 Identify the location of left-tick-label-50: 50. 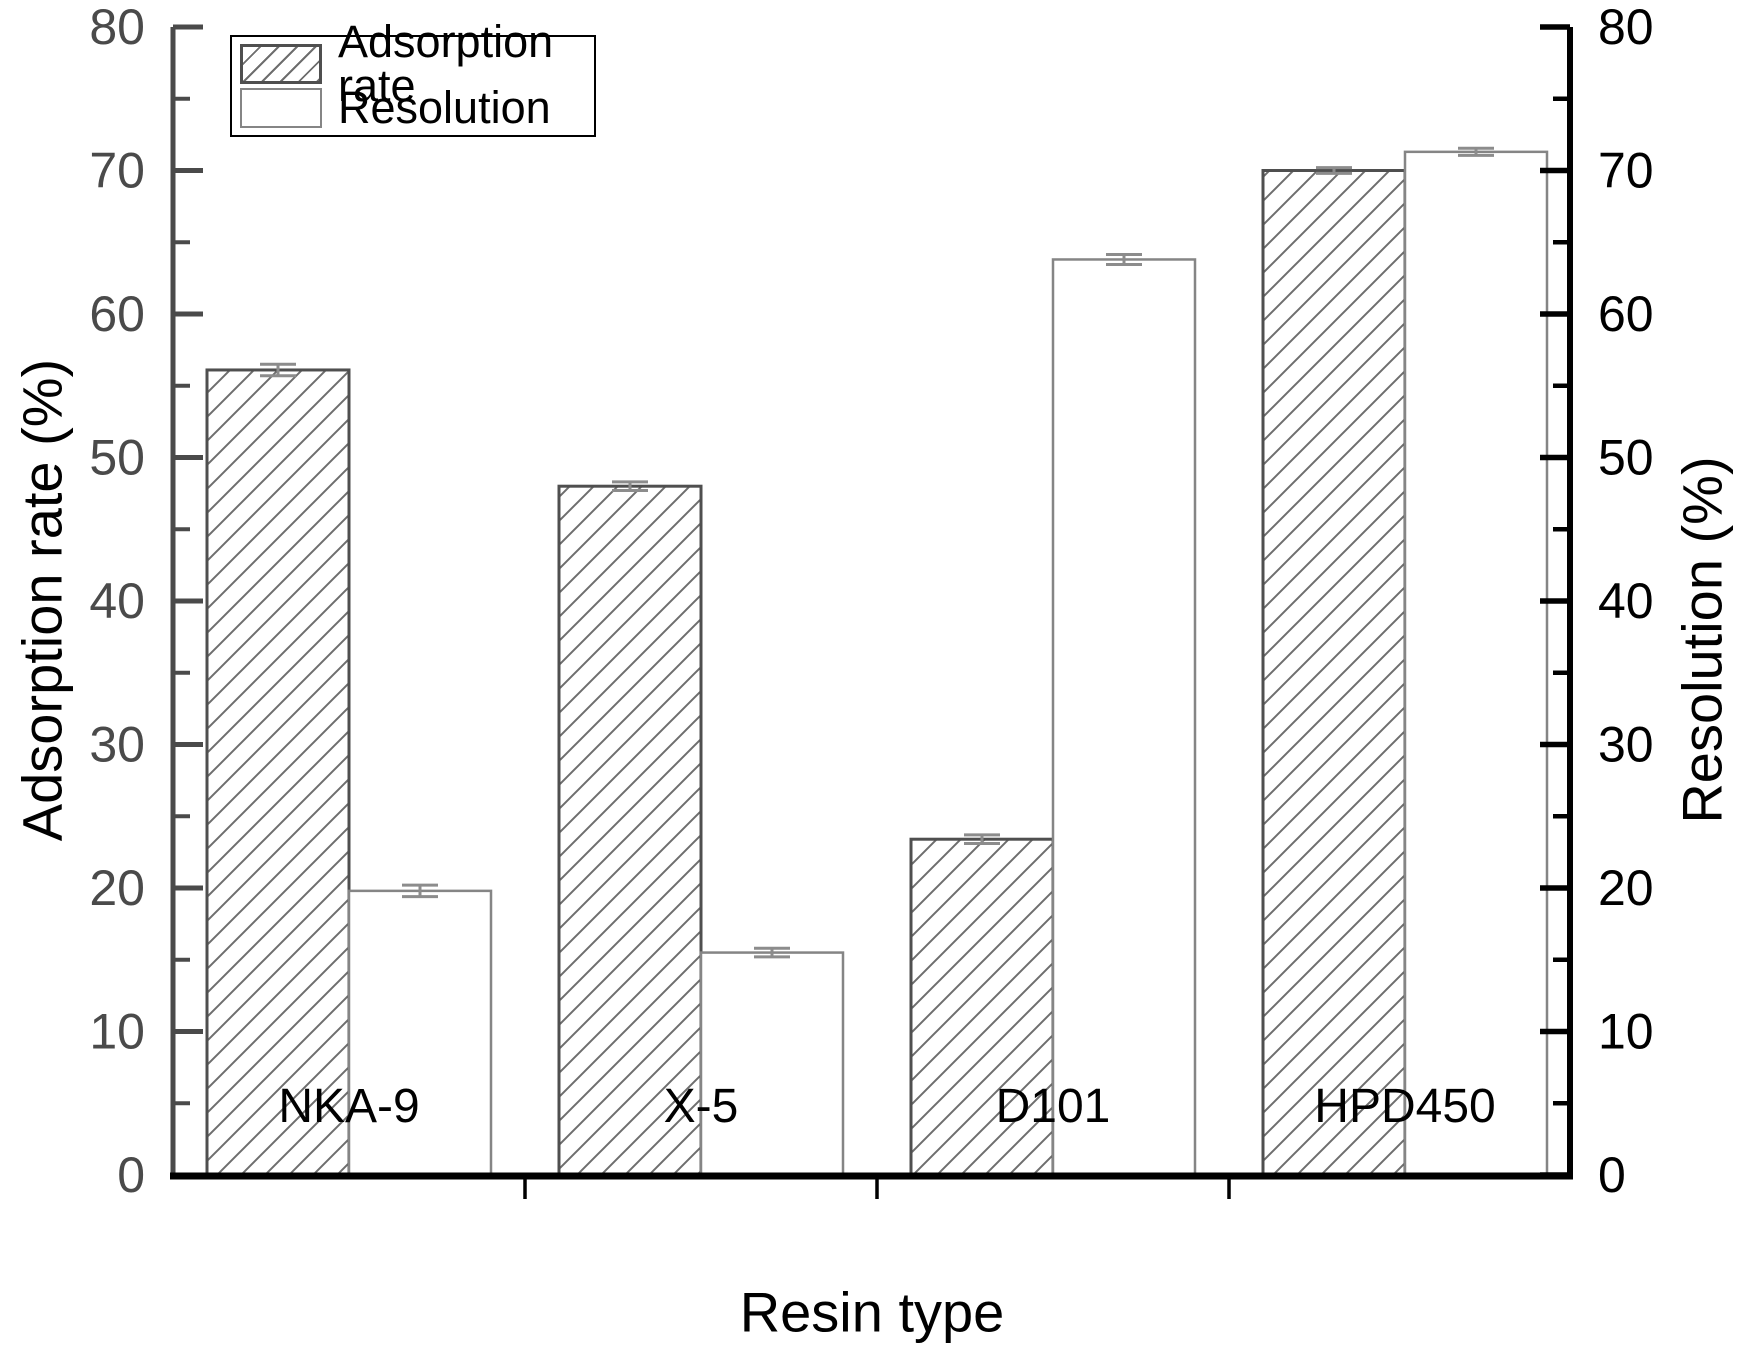
(117, 458).